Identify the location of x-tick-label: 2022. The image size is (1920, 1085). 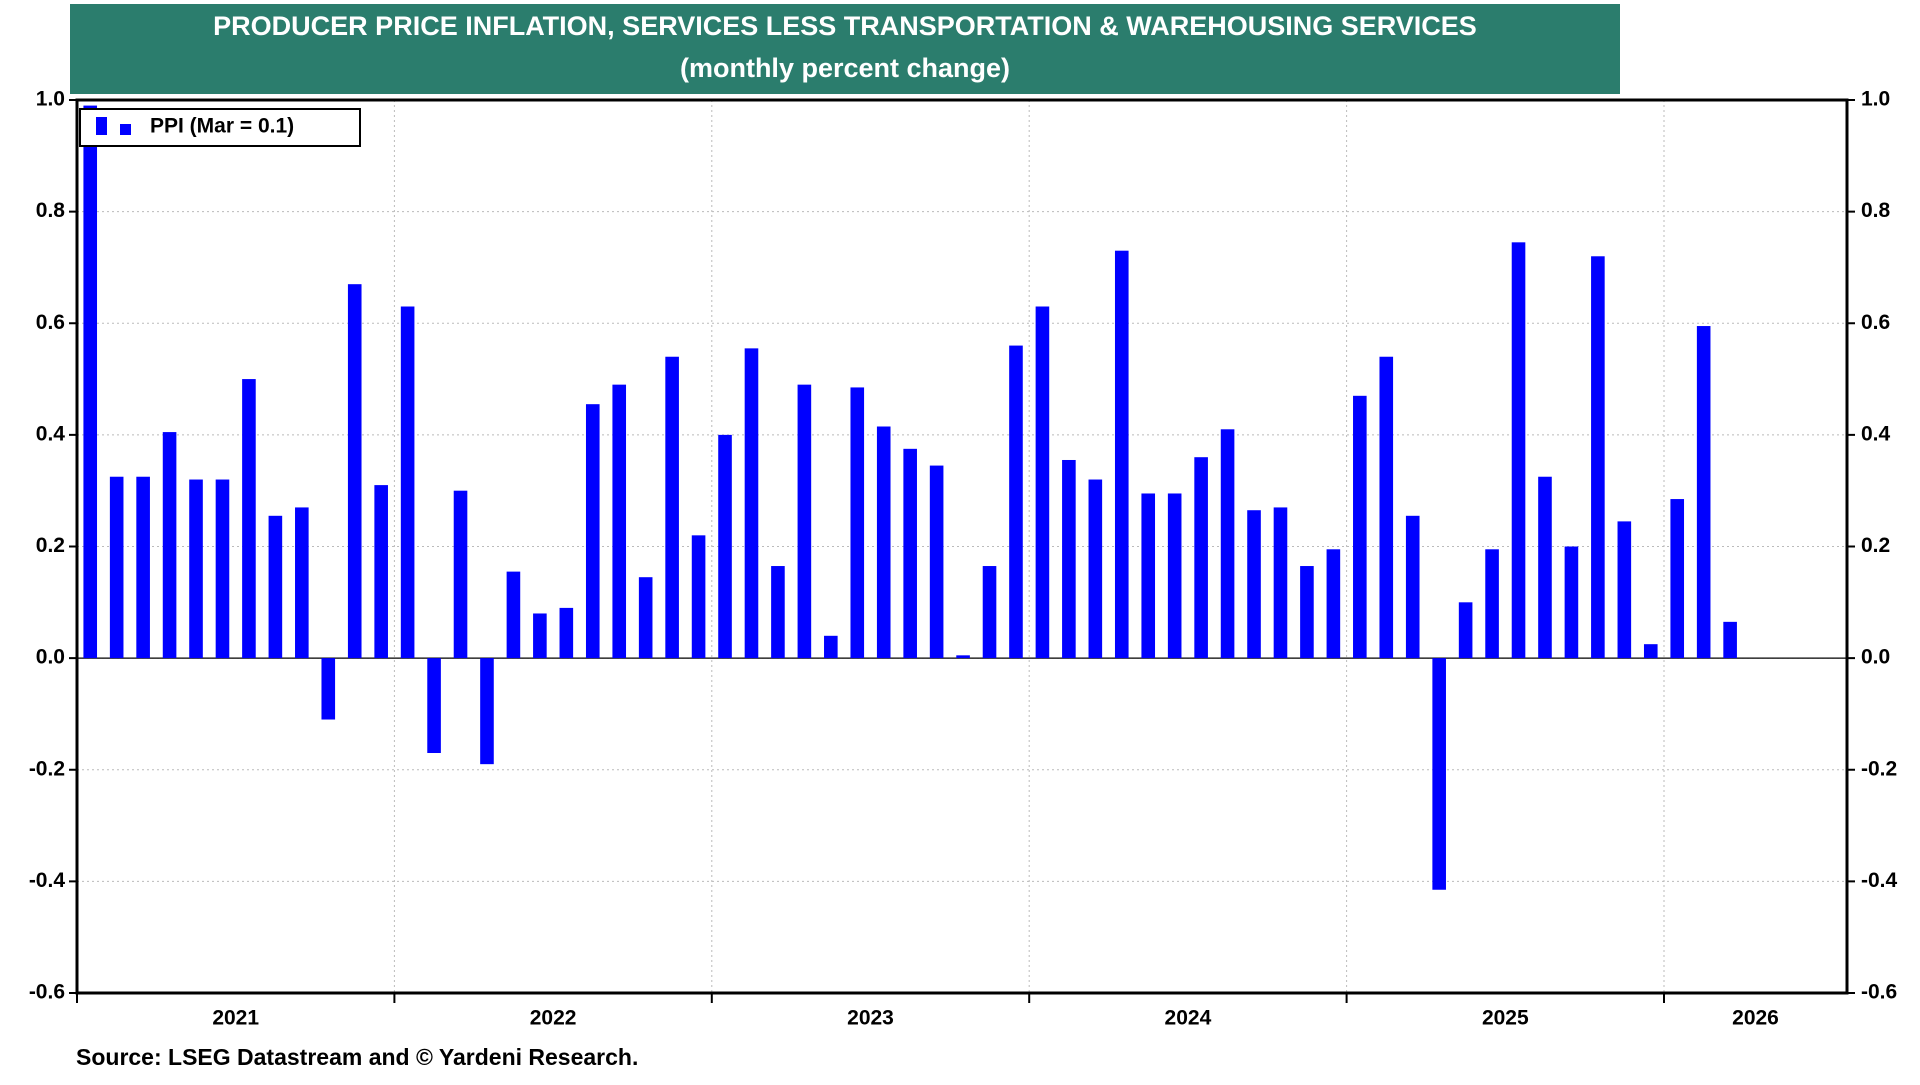
(553, 1018).